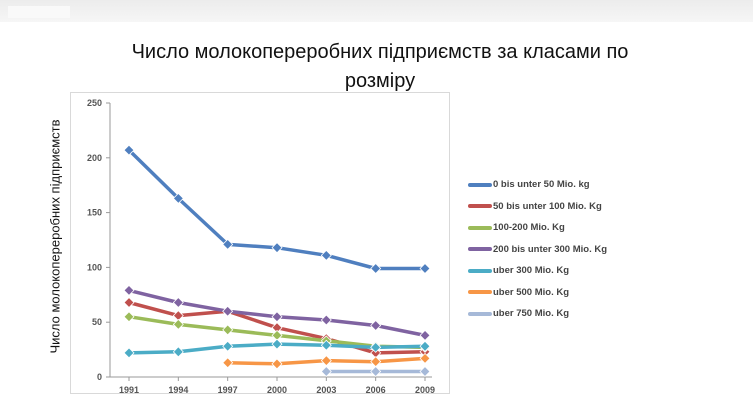  What do you see at coordinates (94, 267) in the screenshot?
I see `y-tick-label: 100` at bounding box center [94, 267].